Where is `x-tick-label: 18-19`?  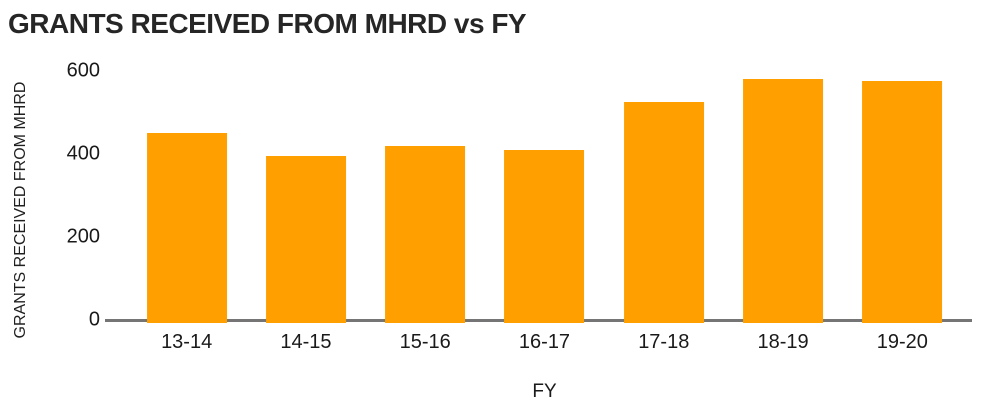 x-tick-label: 18-19 is located at coordinates (783, 342).